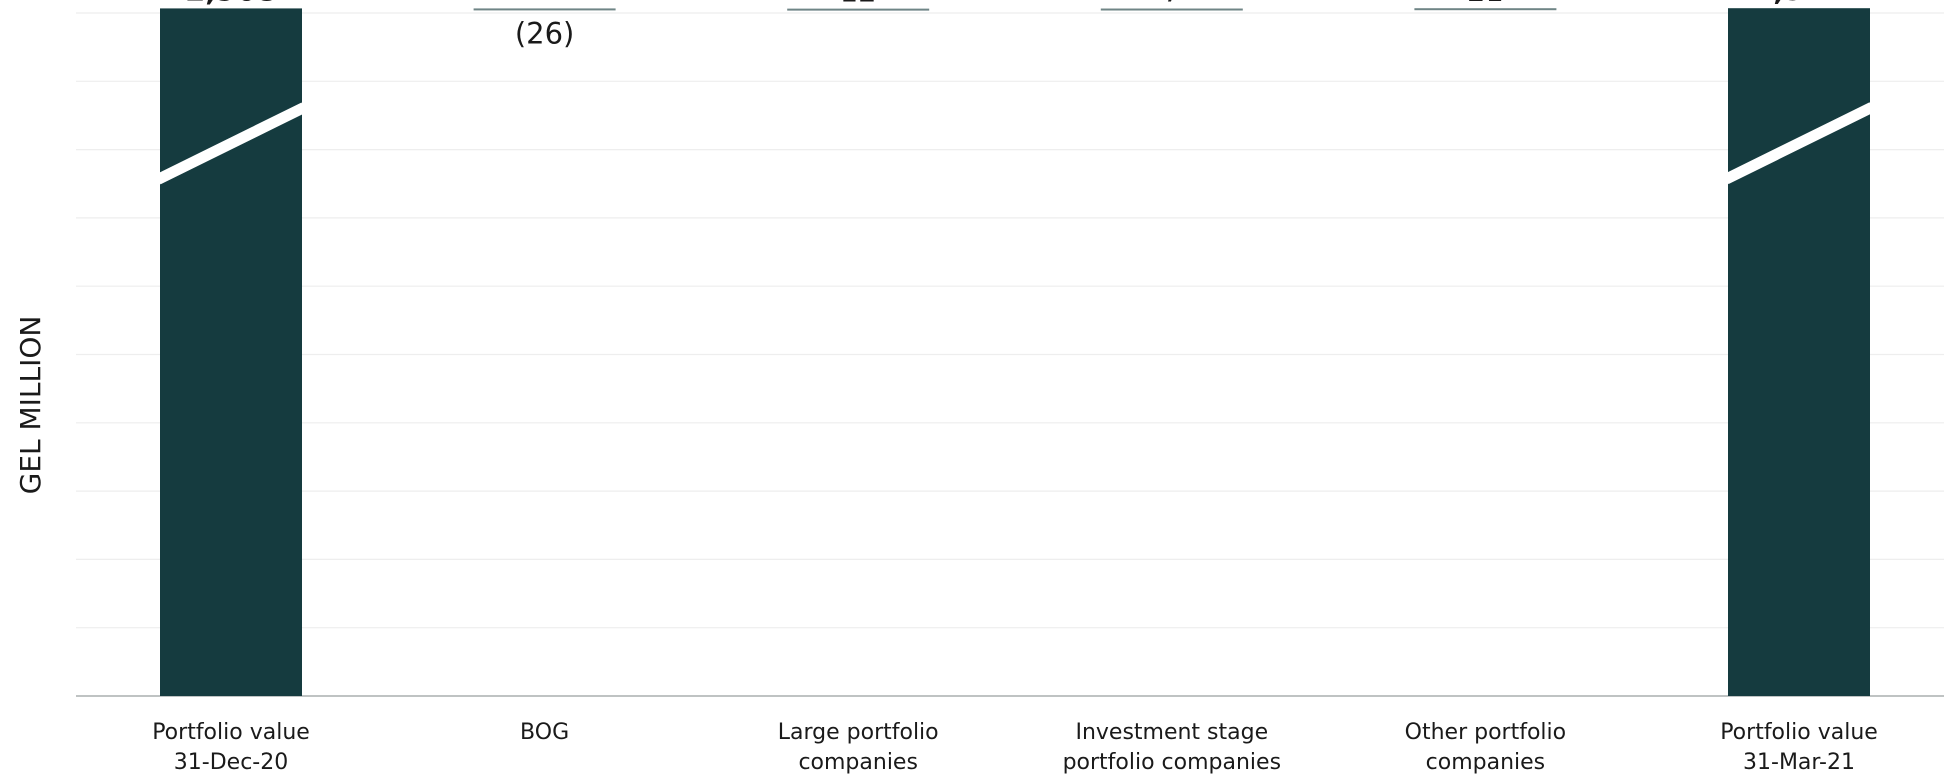  Describe the element at coordinates (545, 33) in the screenshot. I see `data-label: (26)` at that location.